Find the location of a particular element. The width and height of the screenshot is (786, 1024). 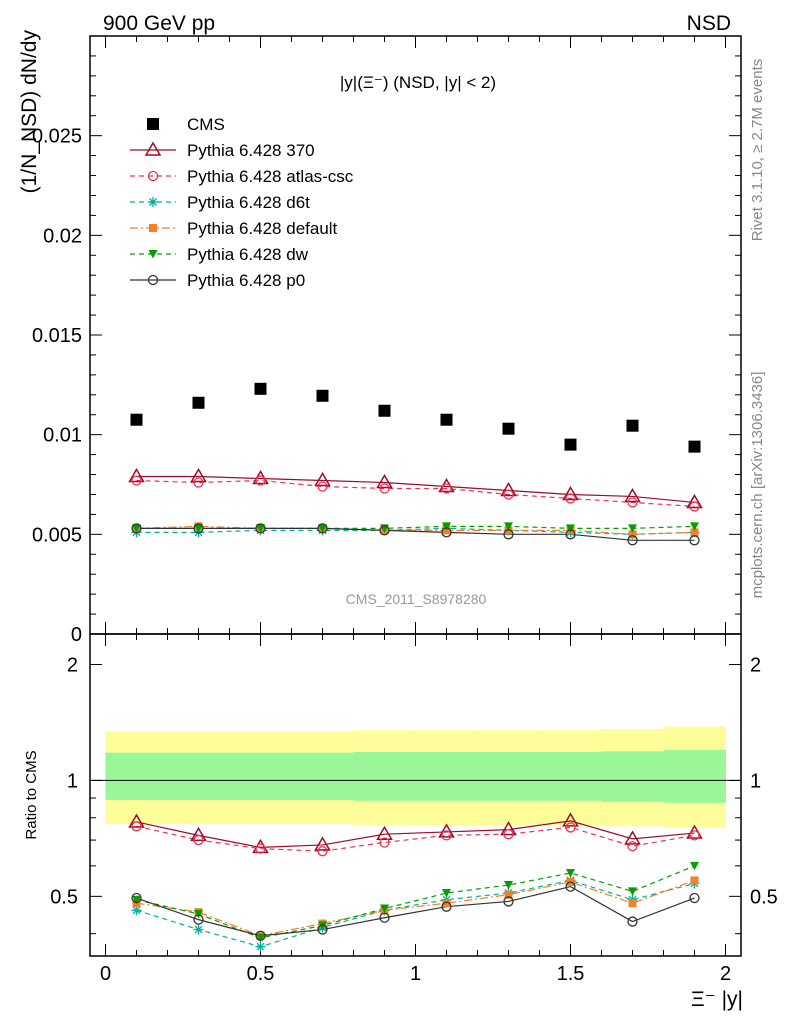

side-rivet-label: Rivet 3.1.10, ≥ 2.7M events is located at coordinates (757, 150).